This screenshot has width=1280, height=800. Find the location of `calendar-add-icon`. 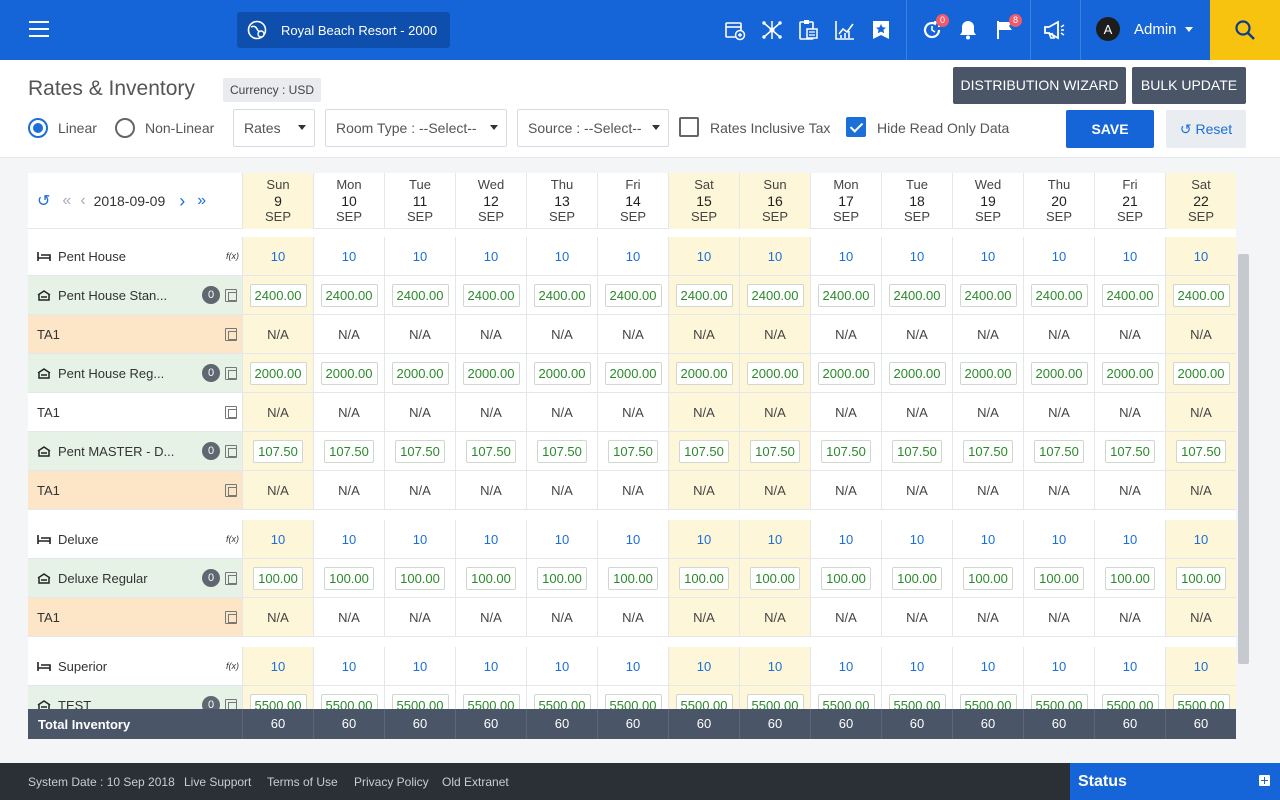

calendar-add-icon is located at coordinates (735, 30).